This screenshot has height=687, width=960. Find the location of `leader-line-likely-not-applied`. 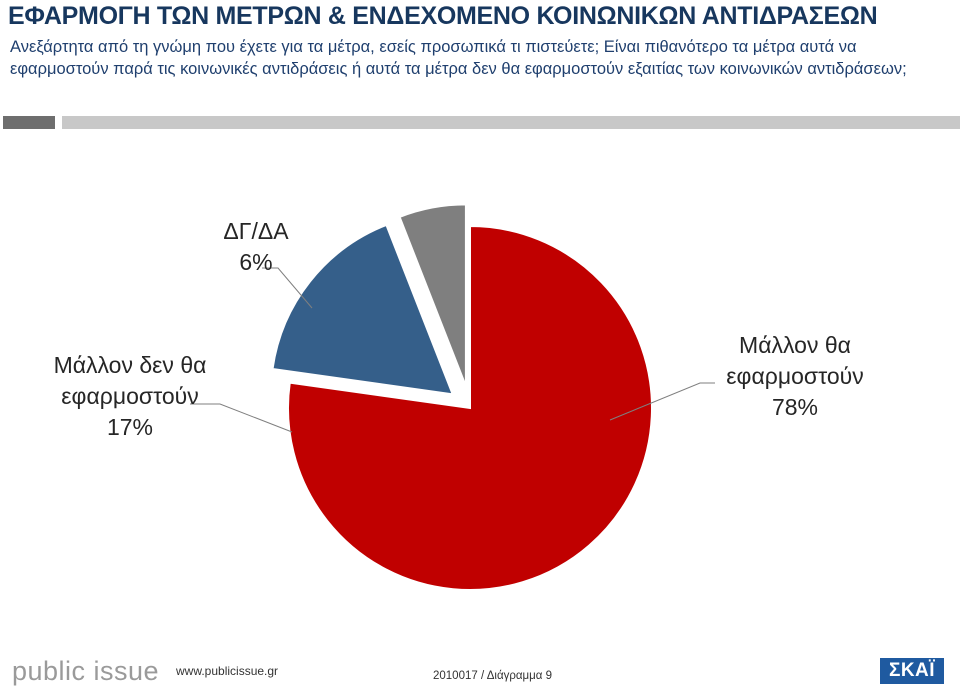

leader-line-likely-not-applied is located at coordinates (241, 418).